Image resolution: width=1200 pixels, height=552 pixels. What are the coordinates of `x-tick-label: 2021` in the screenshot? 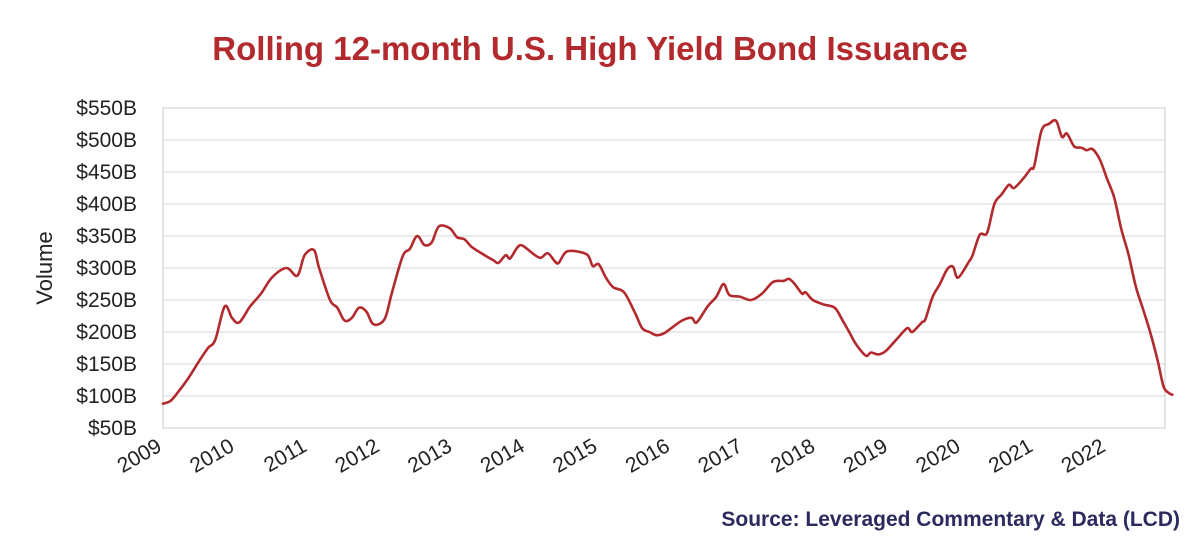 It's located at (1011, 455).